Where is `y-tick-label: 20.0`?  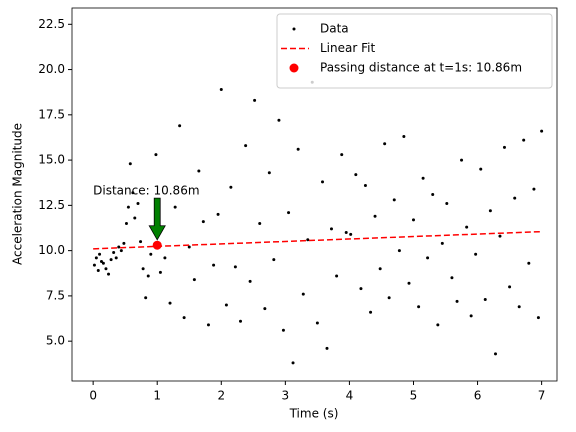
y-tick-label: 20.0 is located at coordinates (51, 69).